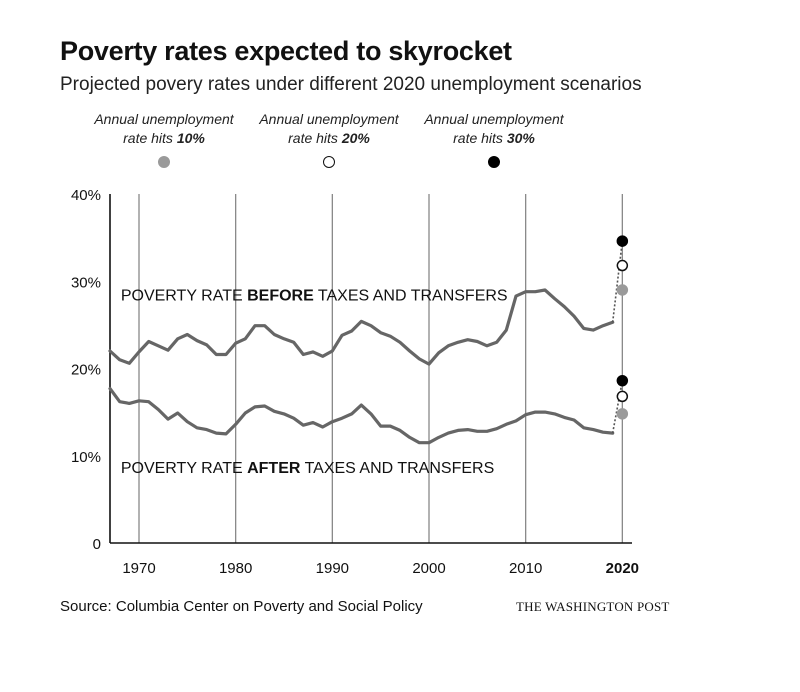  I want to click on series-line-after, so click(361, 416).